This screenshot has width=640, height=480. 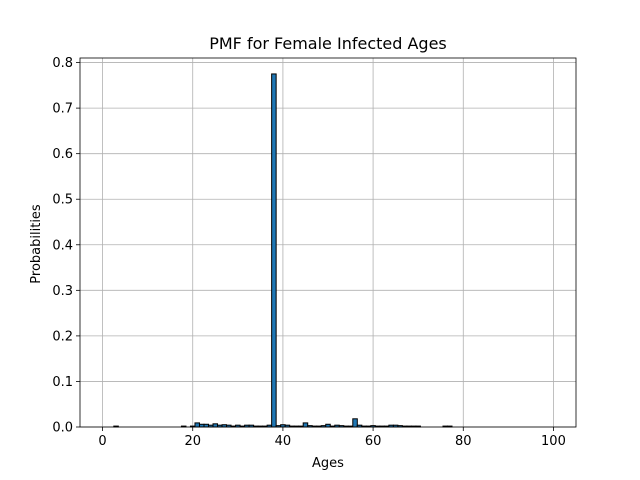 What do you see at coordinates (553, 441) in the screenshot?
I see `x-tick-label: 100` at bounding box center [553, 441].